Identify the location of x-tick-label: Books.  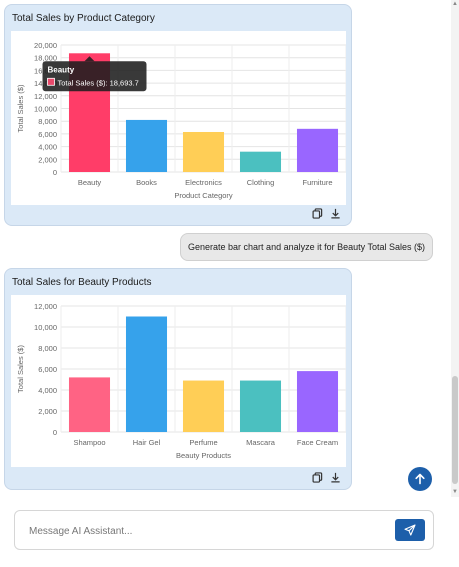
(146, 182).